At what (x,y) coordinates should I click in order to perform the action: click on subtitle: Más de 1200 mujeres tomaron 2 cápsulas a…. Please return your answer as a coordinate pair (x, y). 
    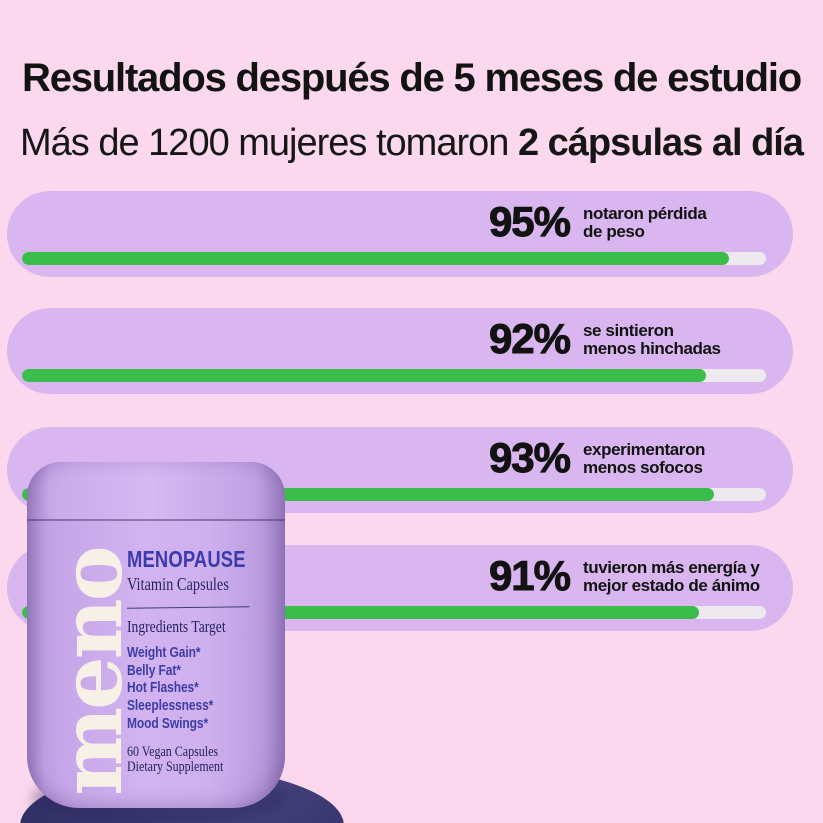
    Looking at the image, I should click on (411, 143).